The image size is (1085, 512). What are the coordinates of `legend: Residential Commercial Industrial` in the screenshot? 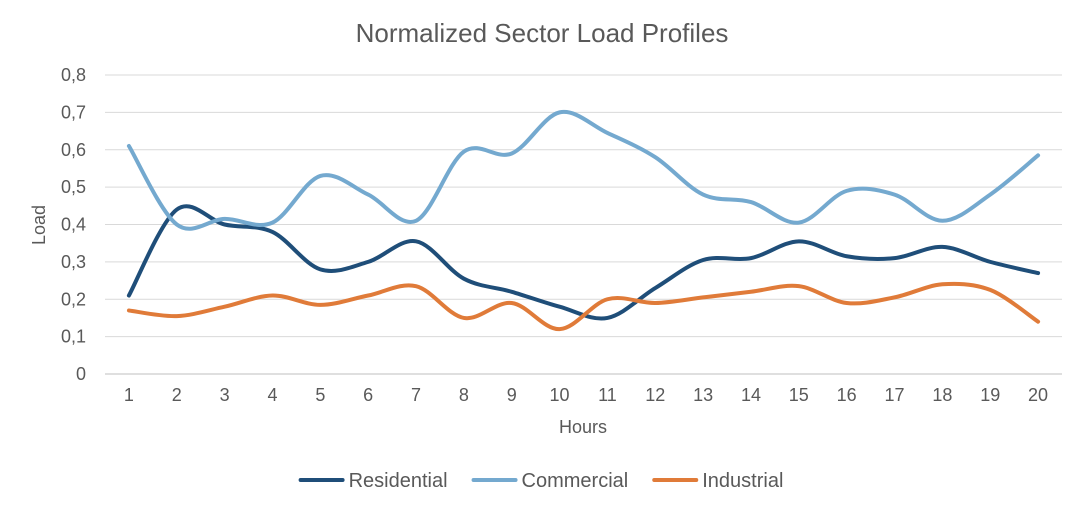 It's located at (542, 481).